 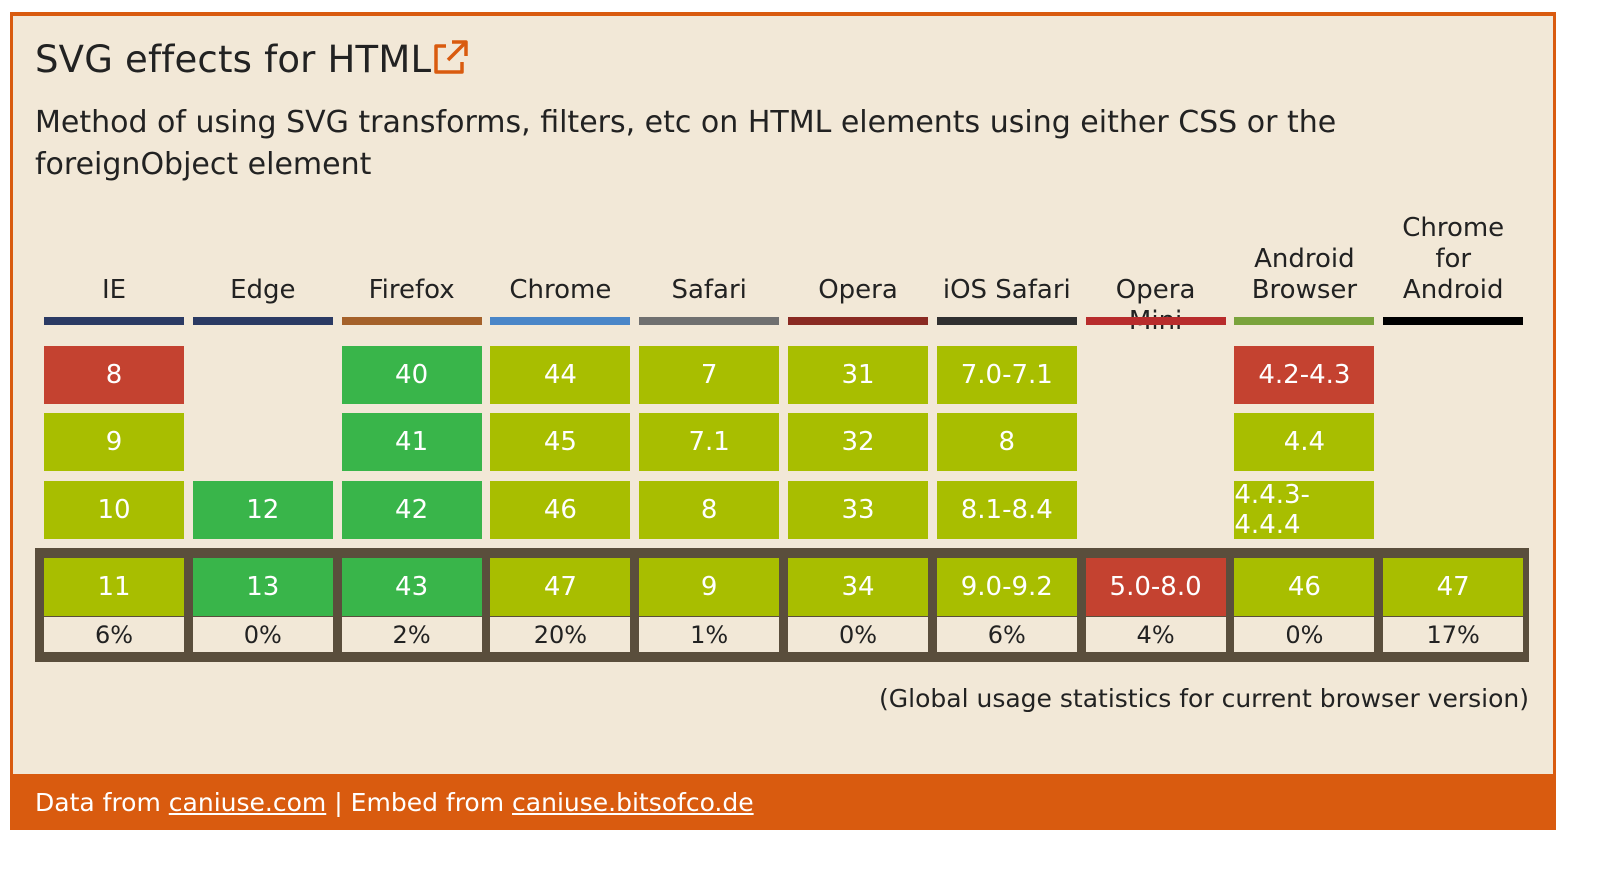 What do you see at coordinates (560, 634) in the screenshot?
I see `usage-percent: 20%` at bounding box center [560, 634].